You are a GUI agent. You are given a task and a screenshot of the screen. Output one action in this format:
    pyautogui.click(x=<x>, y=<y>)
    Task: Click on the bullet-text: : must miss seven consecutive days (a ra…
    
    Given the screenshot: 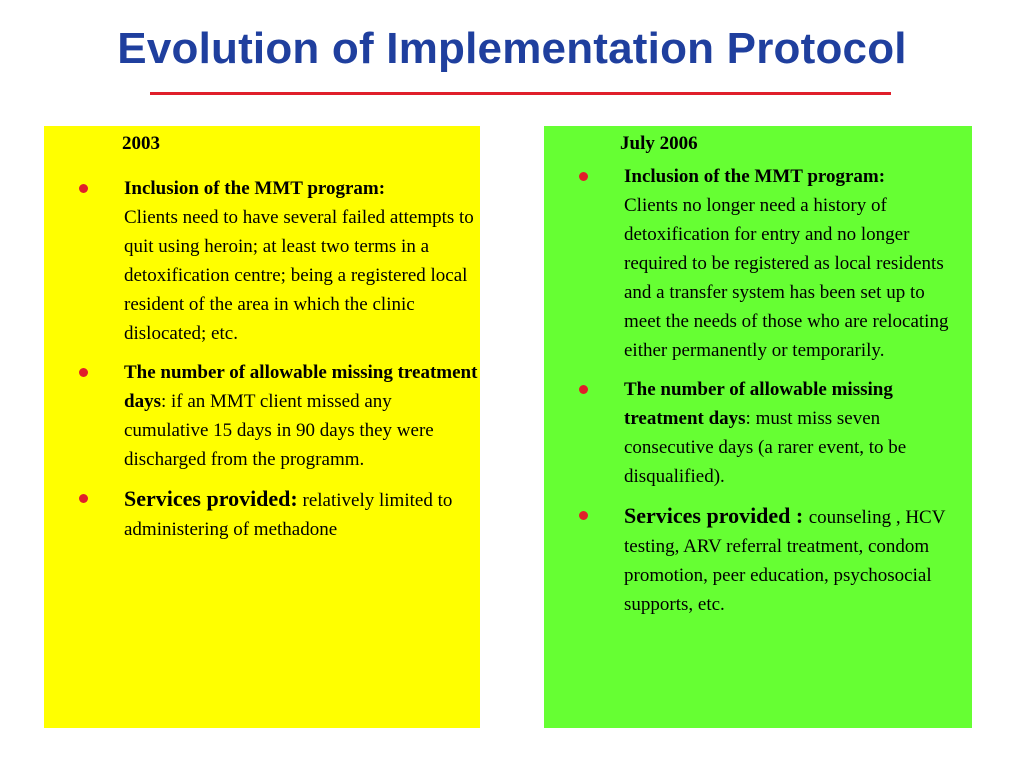 What is the action you would take?
    pyautogui.click(x=765, y=447)
    